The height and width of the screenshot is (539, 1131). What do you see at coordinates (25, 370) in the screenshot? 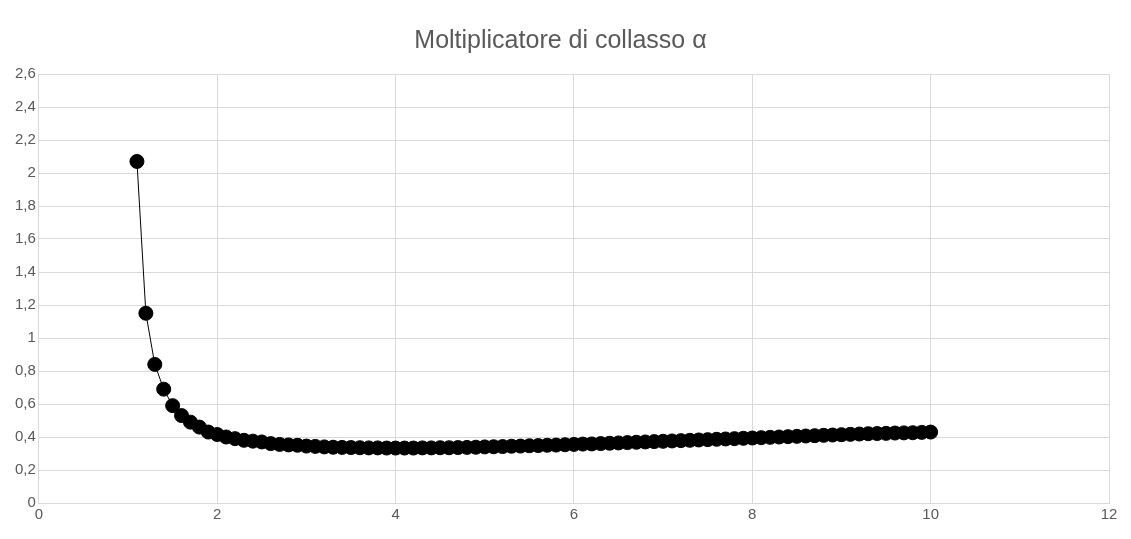
I see `y-tick-label: 0,8` at bounding box center [25, 370].